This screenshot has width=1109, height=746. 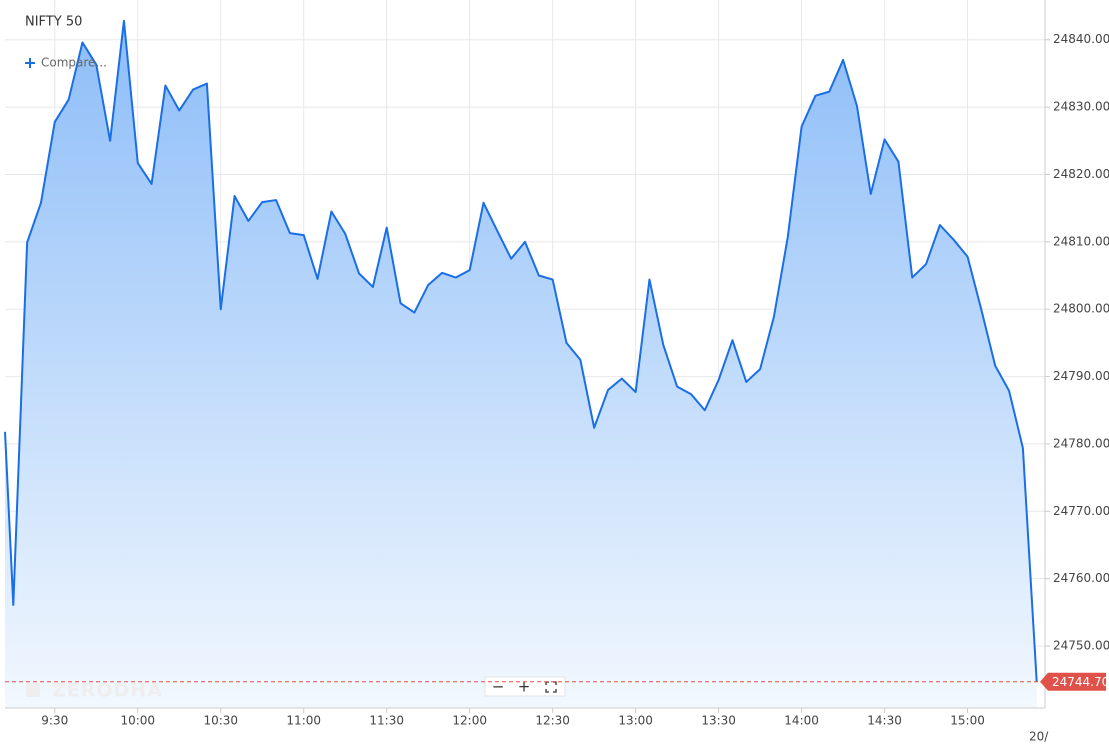 I want to click on x-tick-label: 12:00, so click(x=469, y=721).